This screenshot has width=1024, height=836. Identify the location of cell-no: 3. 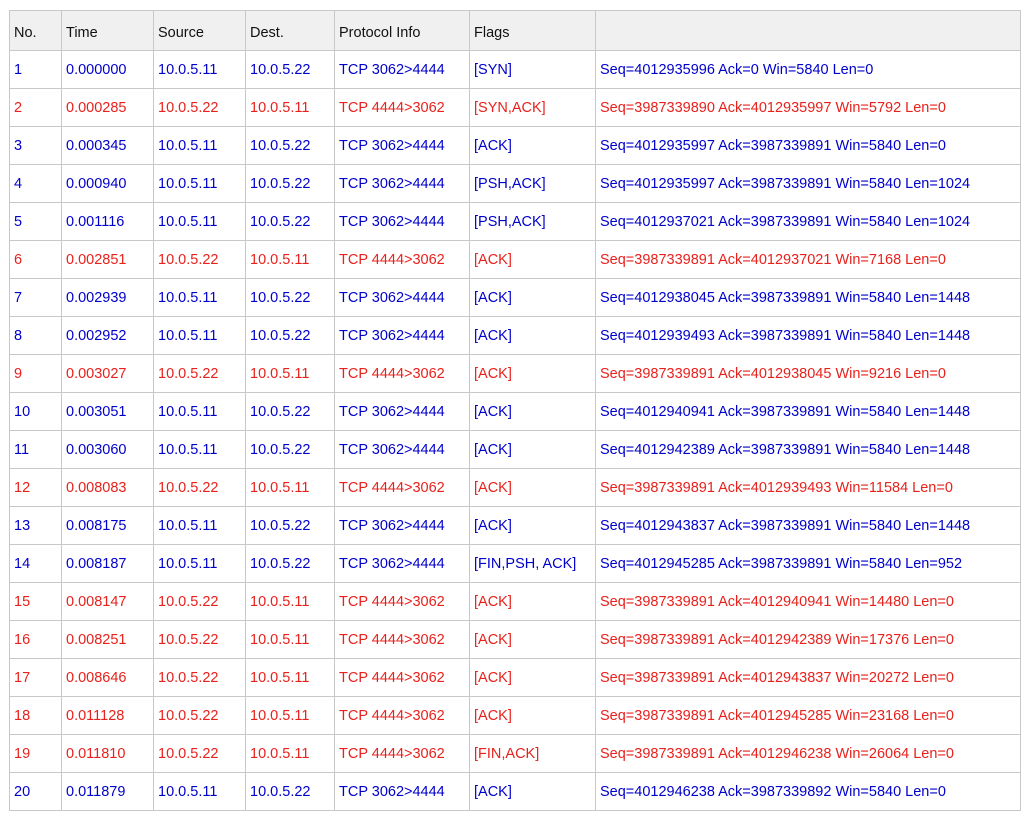
(35, 145).